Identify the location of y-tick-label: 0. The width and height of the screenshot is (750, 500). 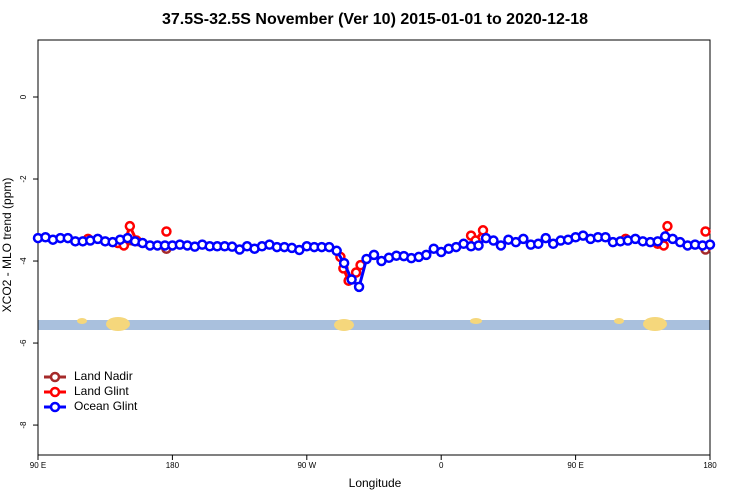
(23, 96).